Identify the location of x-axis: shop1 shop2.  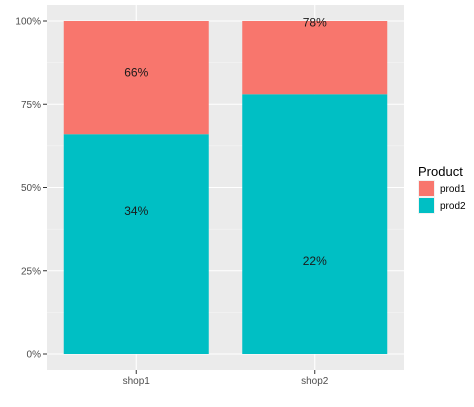
(226, 378).